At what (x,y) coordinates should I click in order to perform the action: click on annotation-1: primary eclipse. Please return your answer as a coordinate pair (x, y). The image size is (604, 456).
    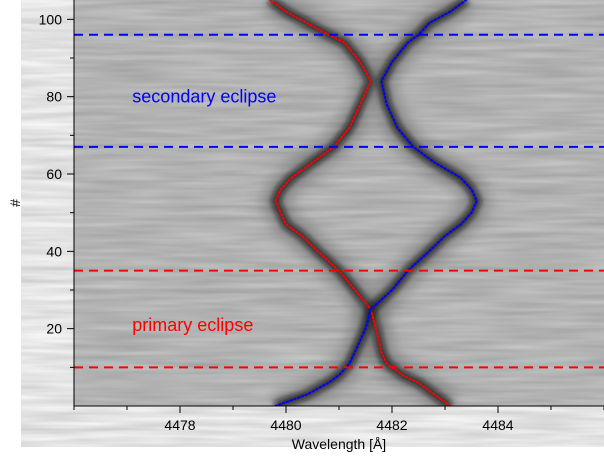
    Looking at the image, I should click on (192, 325).